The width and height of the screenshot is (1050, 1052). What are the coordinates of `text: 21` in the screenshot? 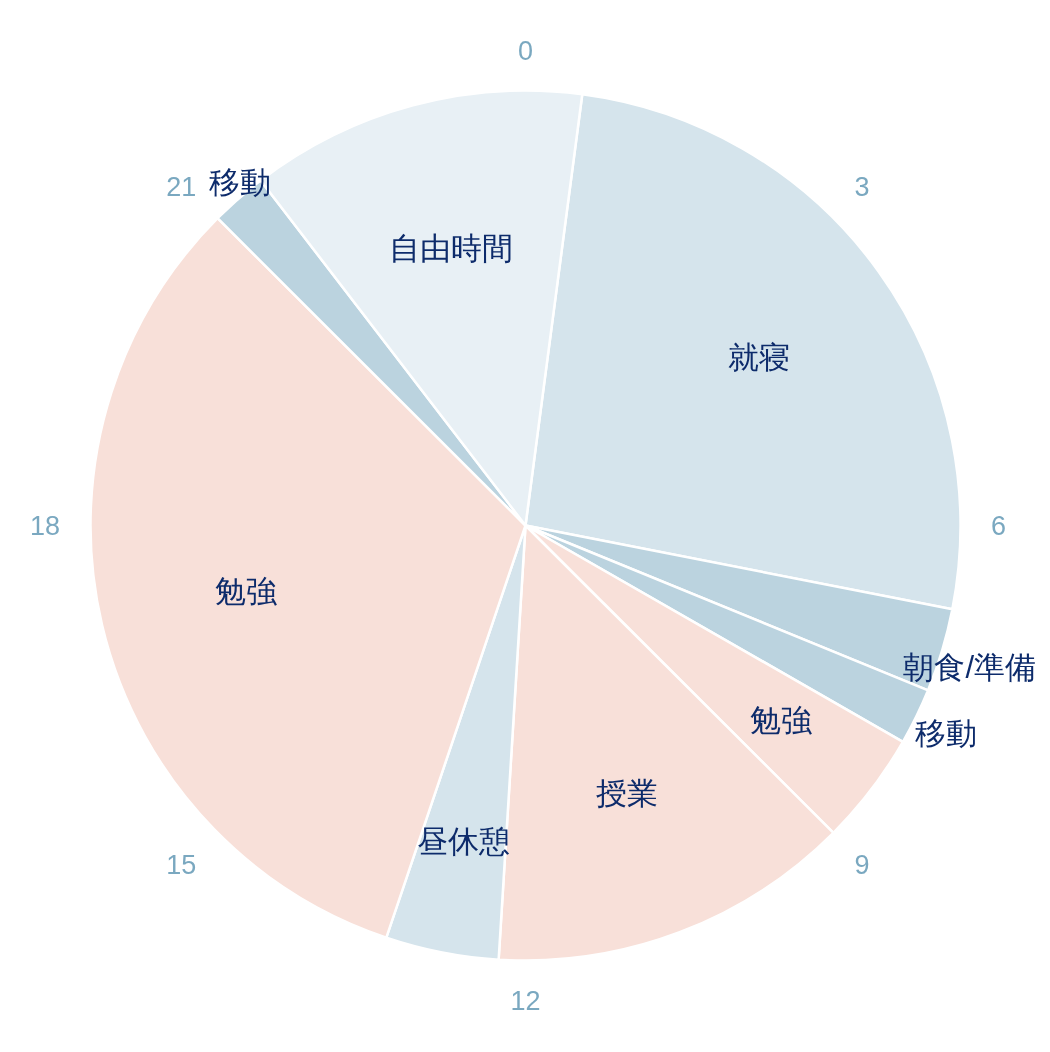 It's located at (181, 187).